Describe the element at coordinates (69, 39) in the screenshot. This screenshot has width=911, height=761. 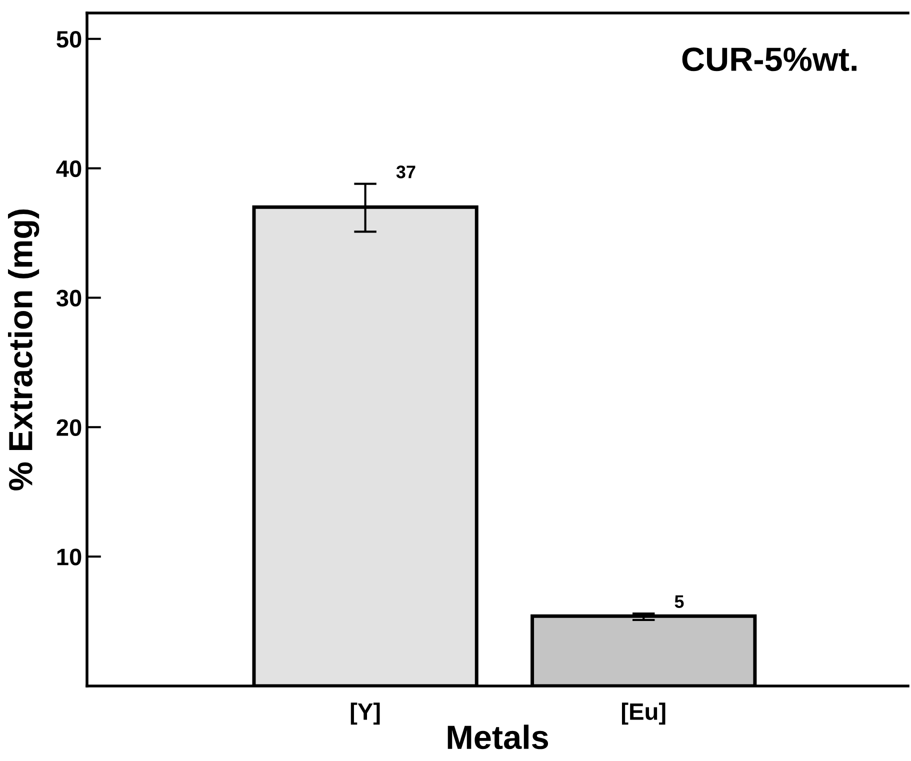
I see `y-tick-label: 50` at that location.